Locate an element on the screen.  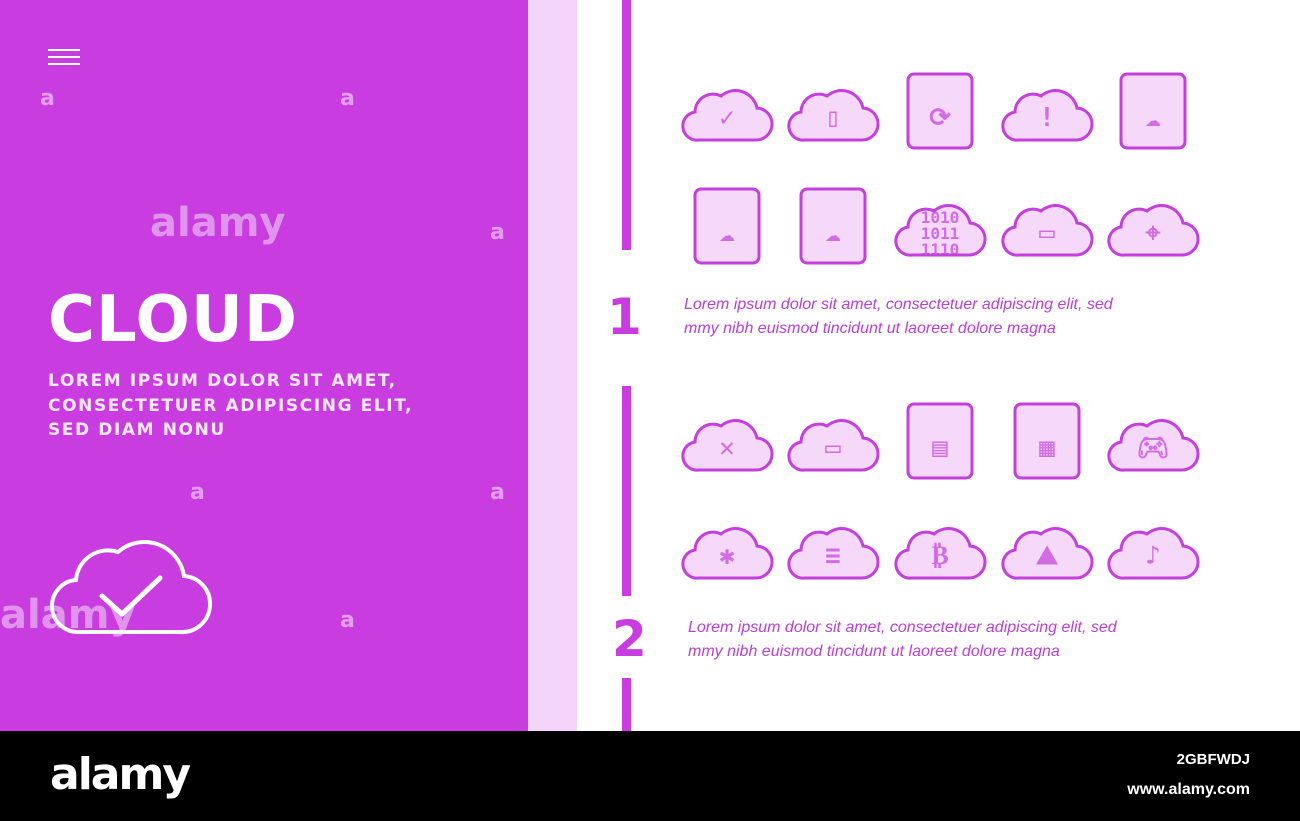
phone-cloud-icon: ▦ is located at coordinates (1047, 440).